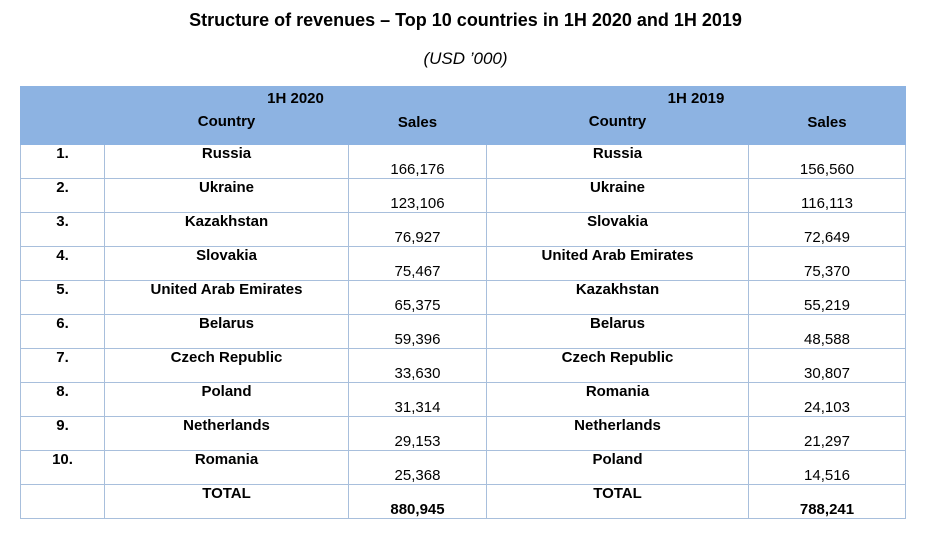 Image resolution: width=931 pixels, height=538 pixels. Describe the element at coordinates (417, 229) in the screenshot. I see `sales-2020-cell: 76,927` at that location.